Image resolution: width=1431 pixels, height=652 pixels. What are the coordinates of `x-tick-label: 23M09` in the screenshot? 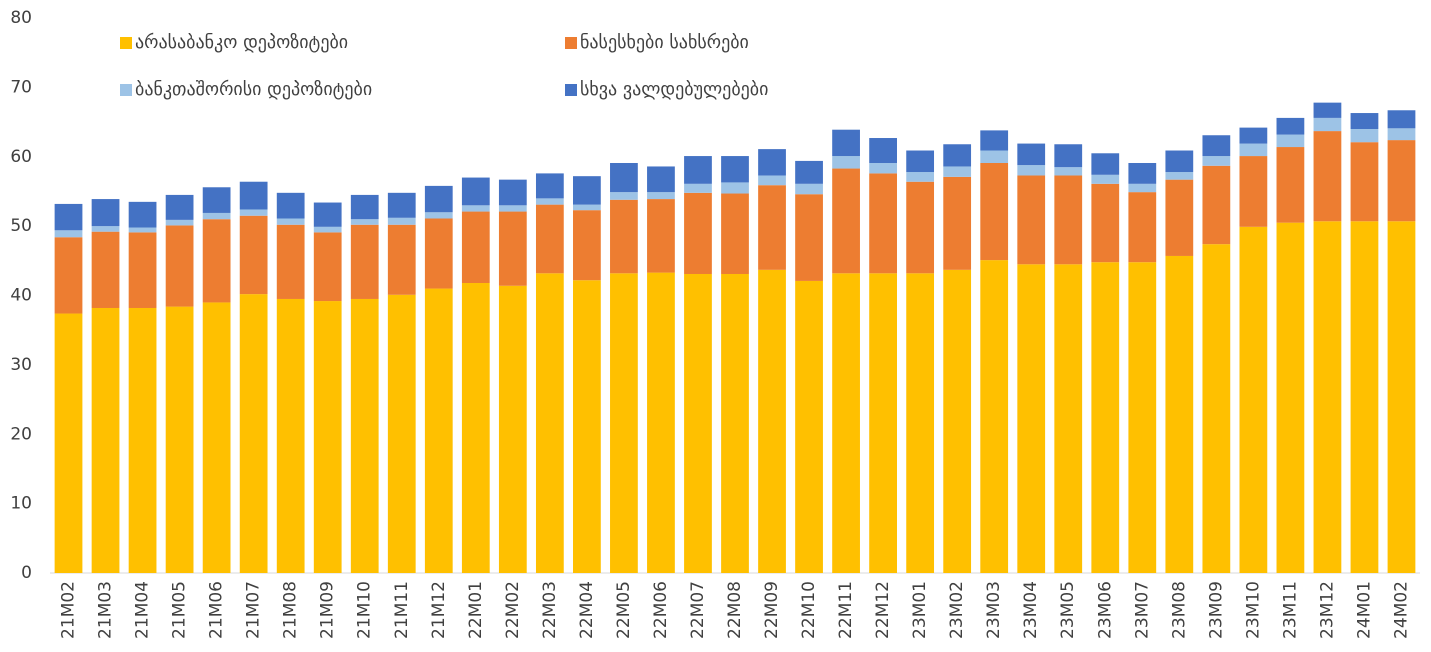 It's located at (1216, 610).